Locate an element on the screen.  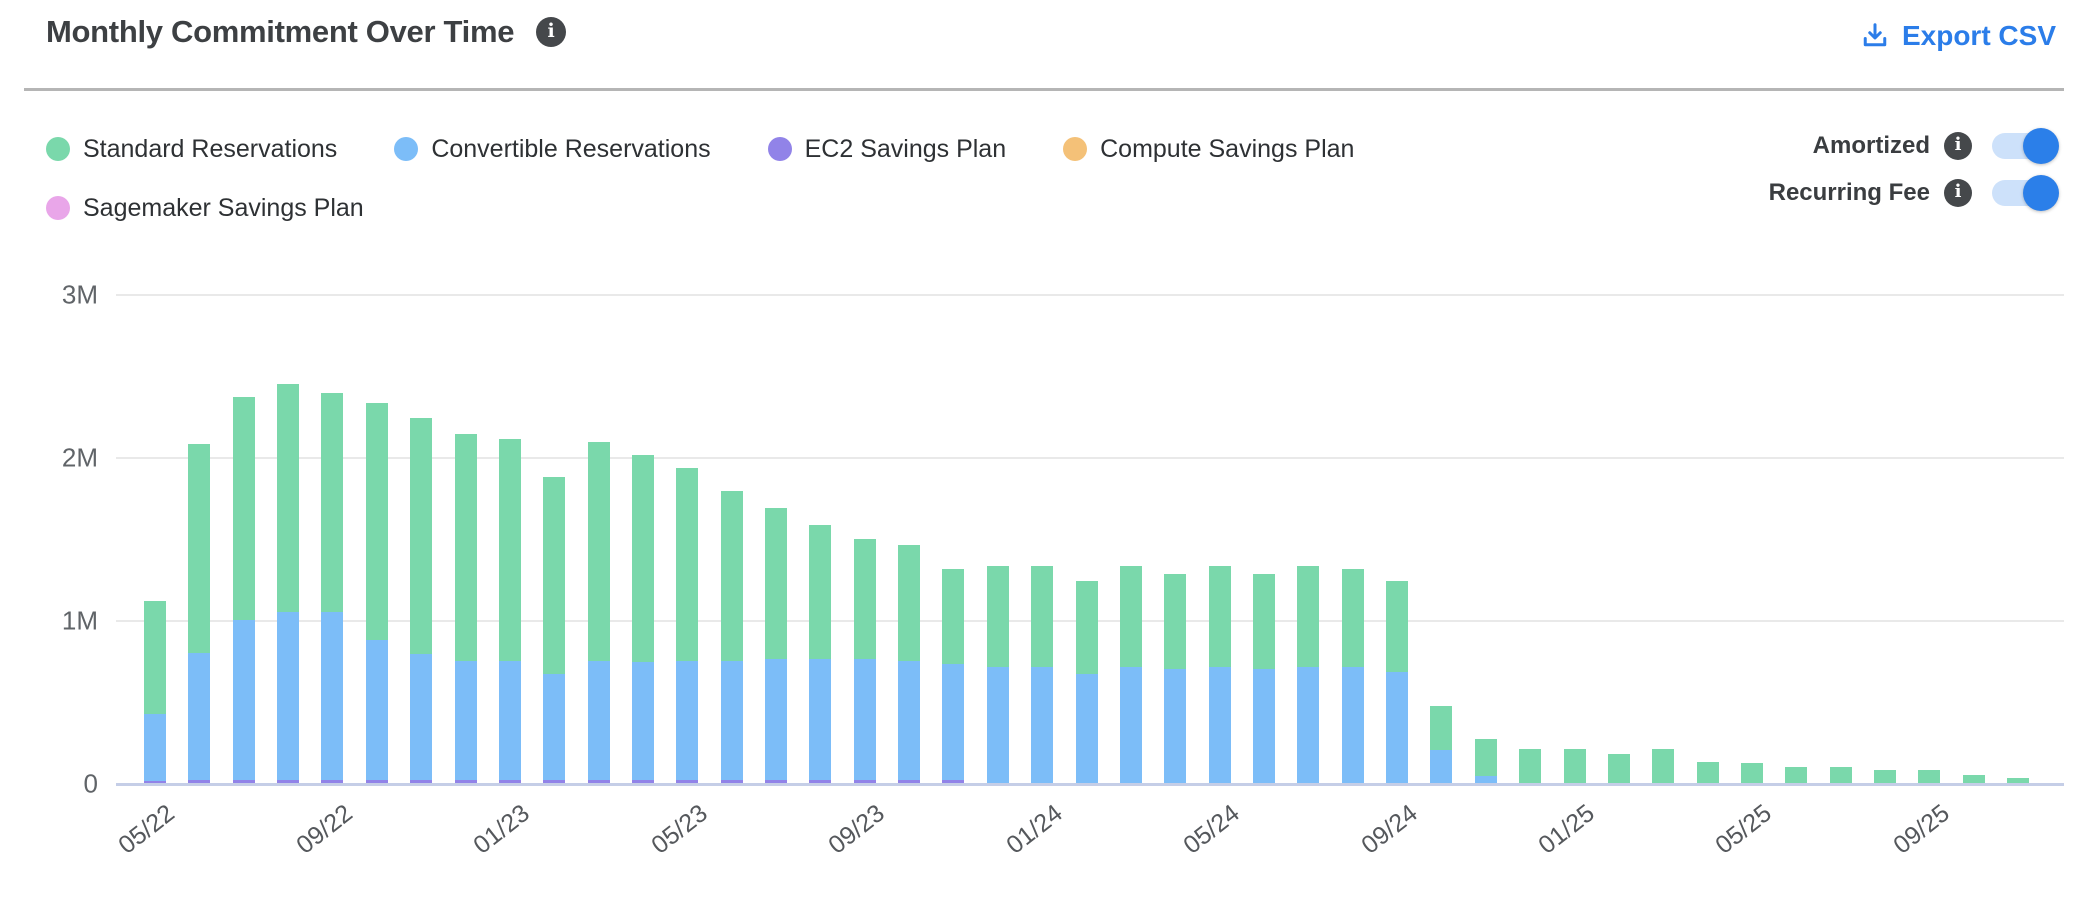
toggle-row-recurring-fee: Recurring Fee i is located at coordinates (1914, 193).